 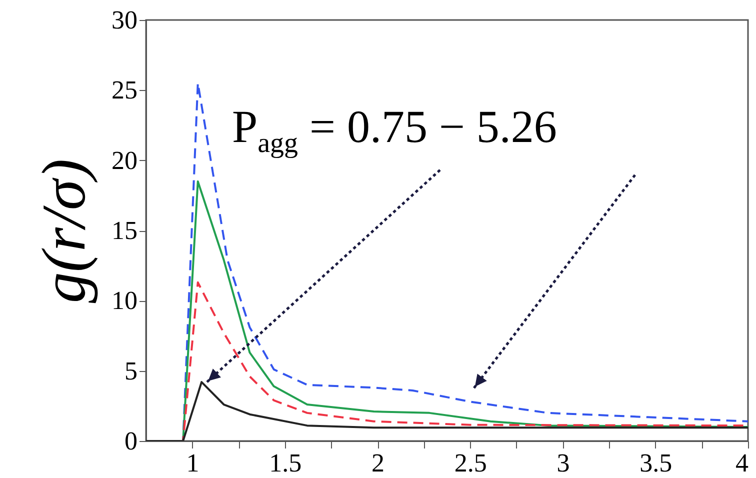 I want to click on y-tick-label: 20, so click(x=125, y=160).